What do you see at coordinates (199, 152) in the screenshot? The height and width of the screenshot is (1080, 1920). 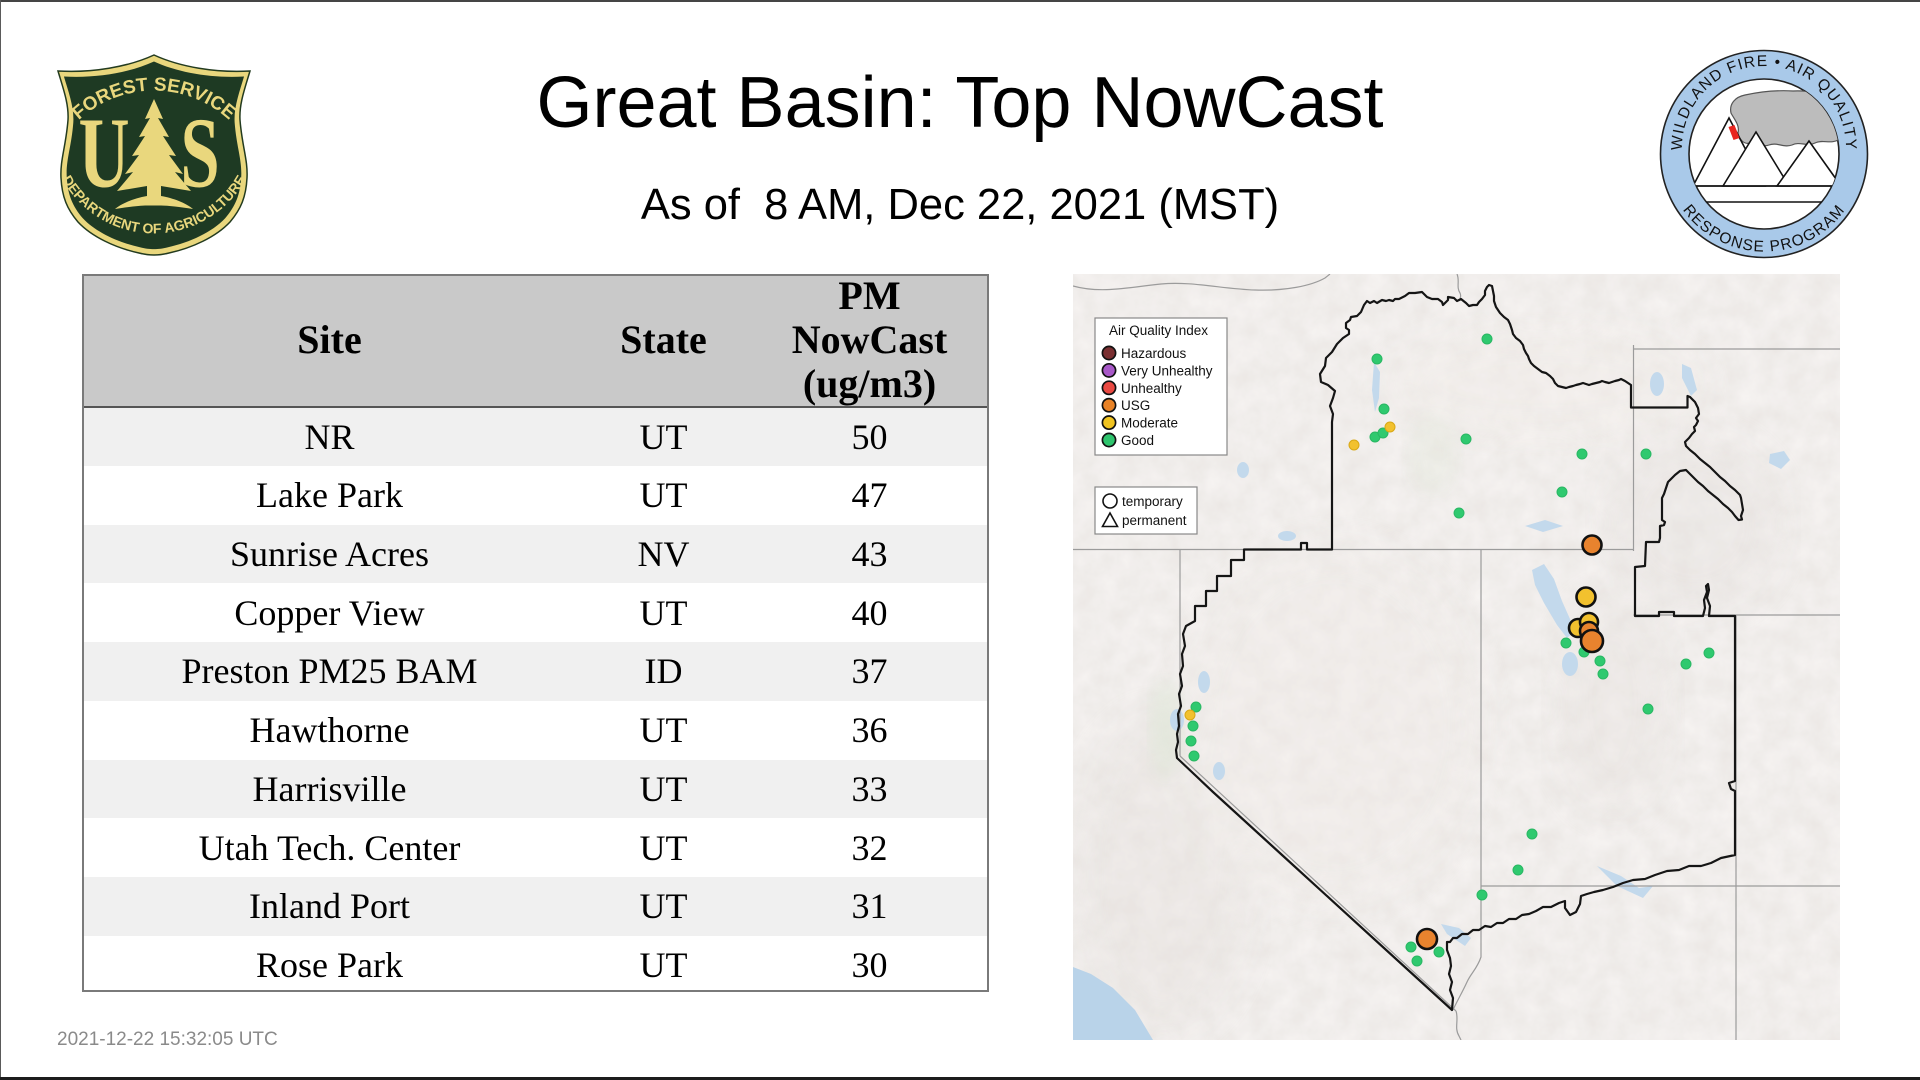 I see `svg-text: S` at bounding box center [199, 152].